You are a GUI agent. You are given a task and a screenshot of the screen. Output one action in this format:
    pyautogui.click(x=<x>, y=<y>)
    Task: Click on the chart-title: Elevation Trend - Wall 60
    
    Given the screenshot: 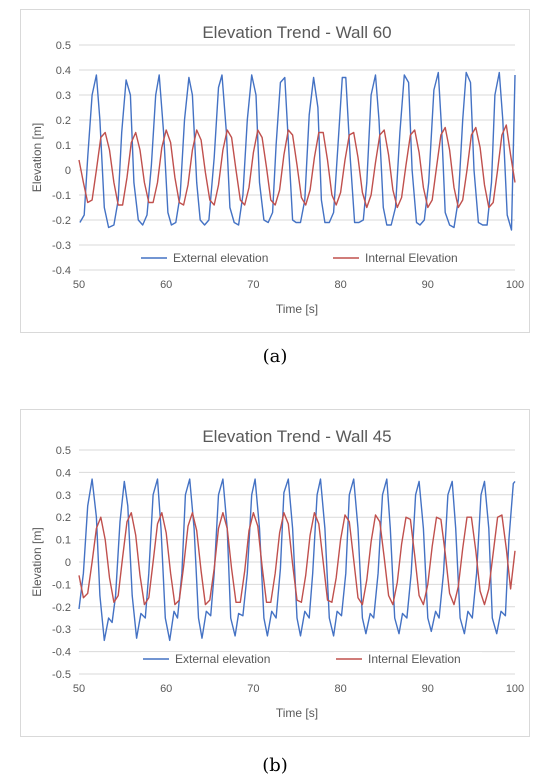 What is the action you would take?
    pyautogui.click(x=296, y=32)
    